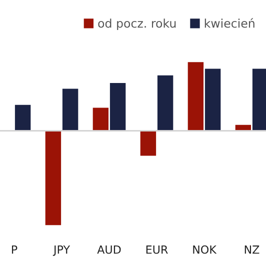 Image resolution: width=266 pixels, height=266 pixels. Describe the element at coordinates (229, 23) in the screenshot. I see `legend-label: kwiecień` at that location.